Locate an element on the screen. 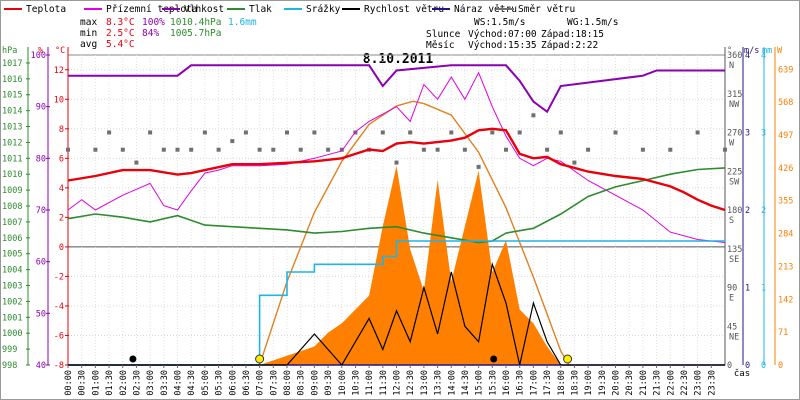 The height and width of the screenshot is (400, 800). mm-tick-label: 1 is located at coordinates (763, 289).